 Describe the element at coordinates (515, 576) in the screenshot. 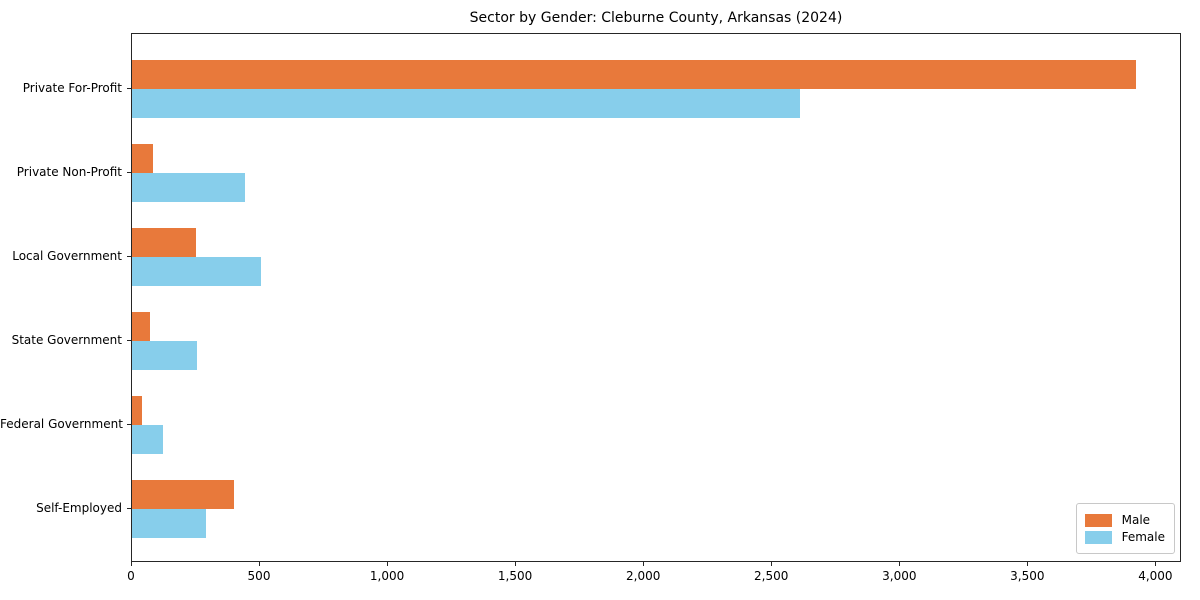

I see `x-tick-label: 1,500` at that location.